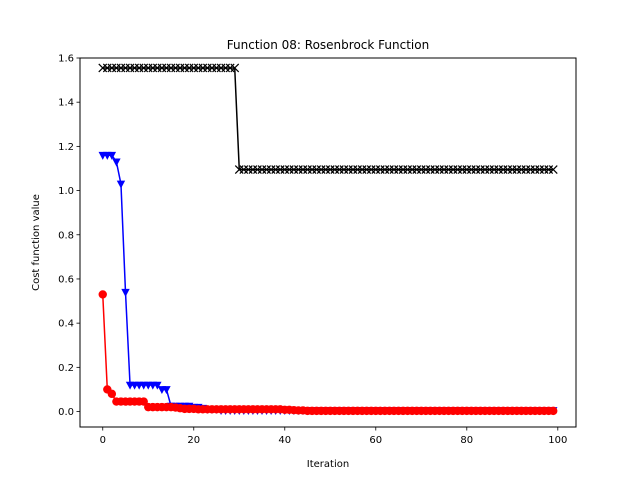 The image size is (640, 480). What do you see at coordinates (66, 368) in the screenshot?
I see `y-tick-label: 0.2` at bounding box center [66, 368].